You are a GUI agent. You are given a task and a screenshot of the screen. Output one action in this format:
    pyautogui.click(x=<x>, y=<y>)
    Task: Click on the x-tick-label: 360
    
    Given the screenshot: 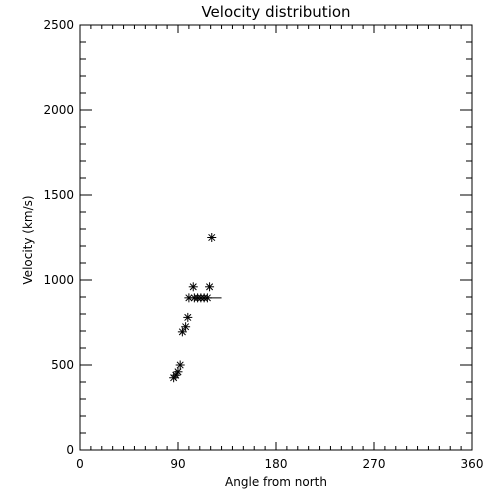 What is the action you would take?
    pyautogui.click(x=472, y=464)
    